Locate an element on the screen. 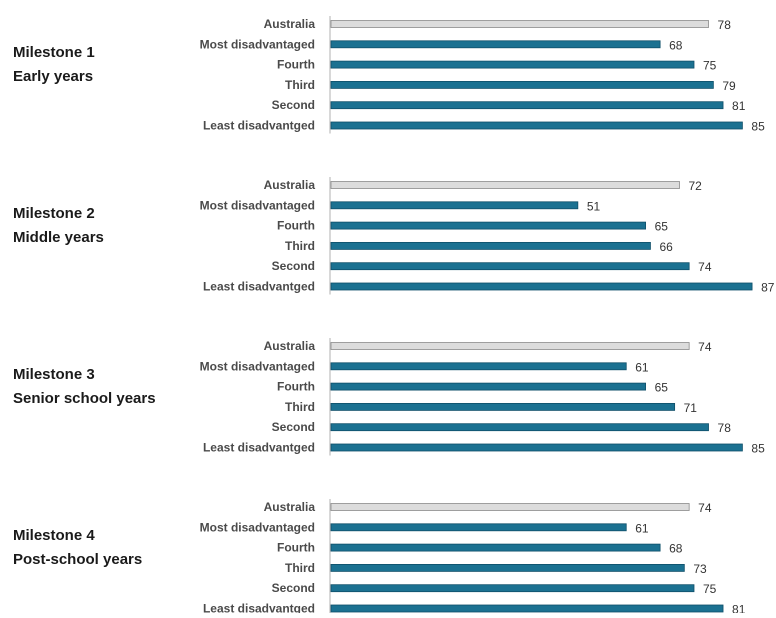  value-label: 73 is located at coordinates (700, 569).